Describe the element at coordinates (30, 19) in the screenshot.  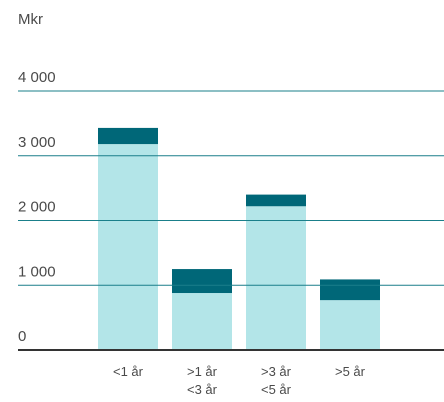
I see `y-axis-label: Mkr` at that location.